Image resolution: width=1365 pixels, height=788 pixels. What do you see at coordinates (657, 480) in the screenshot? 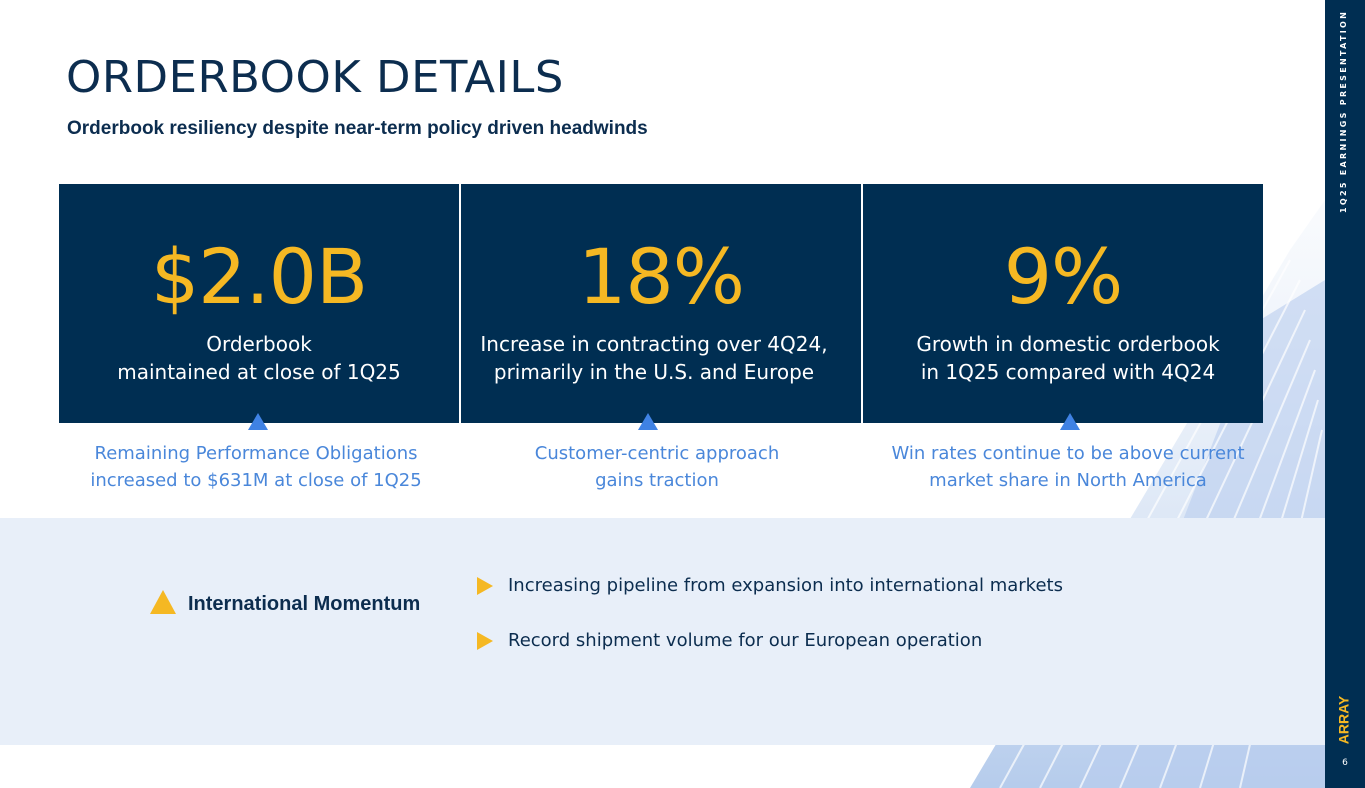
I see `card-note-line: gains traction` at bounding box center [657, 480].